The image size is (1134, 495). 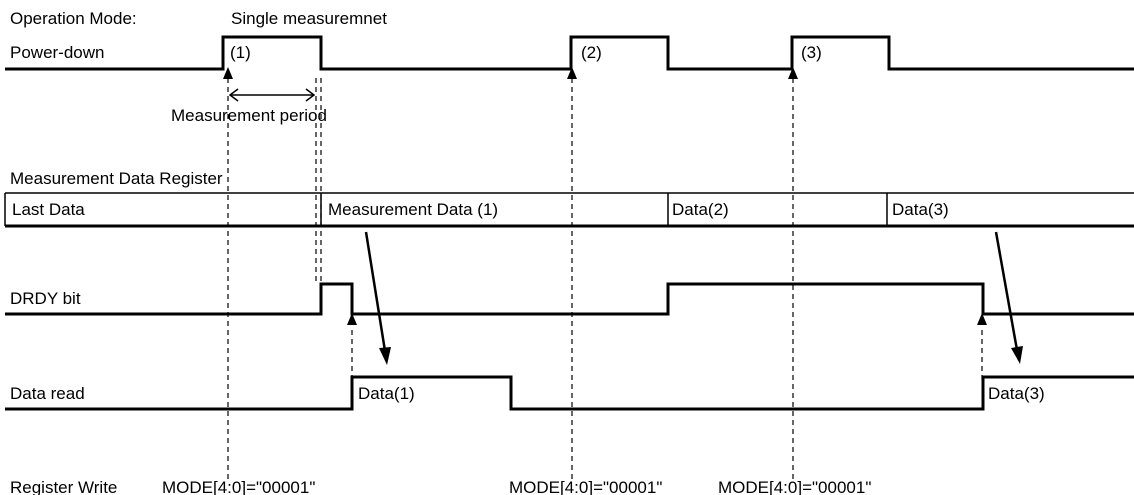 What do you see at coordinates (569, 53) in the screenshot?
I see `power-down-waveform` at bounding box center [569, 53].